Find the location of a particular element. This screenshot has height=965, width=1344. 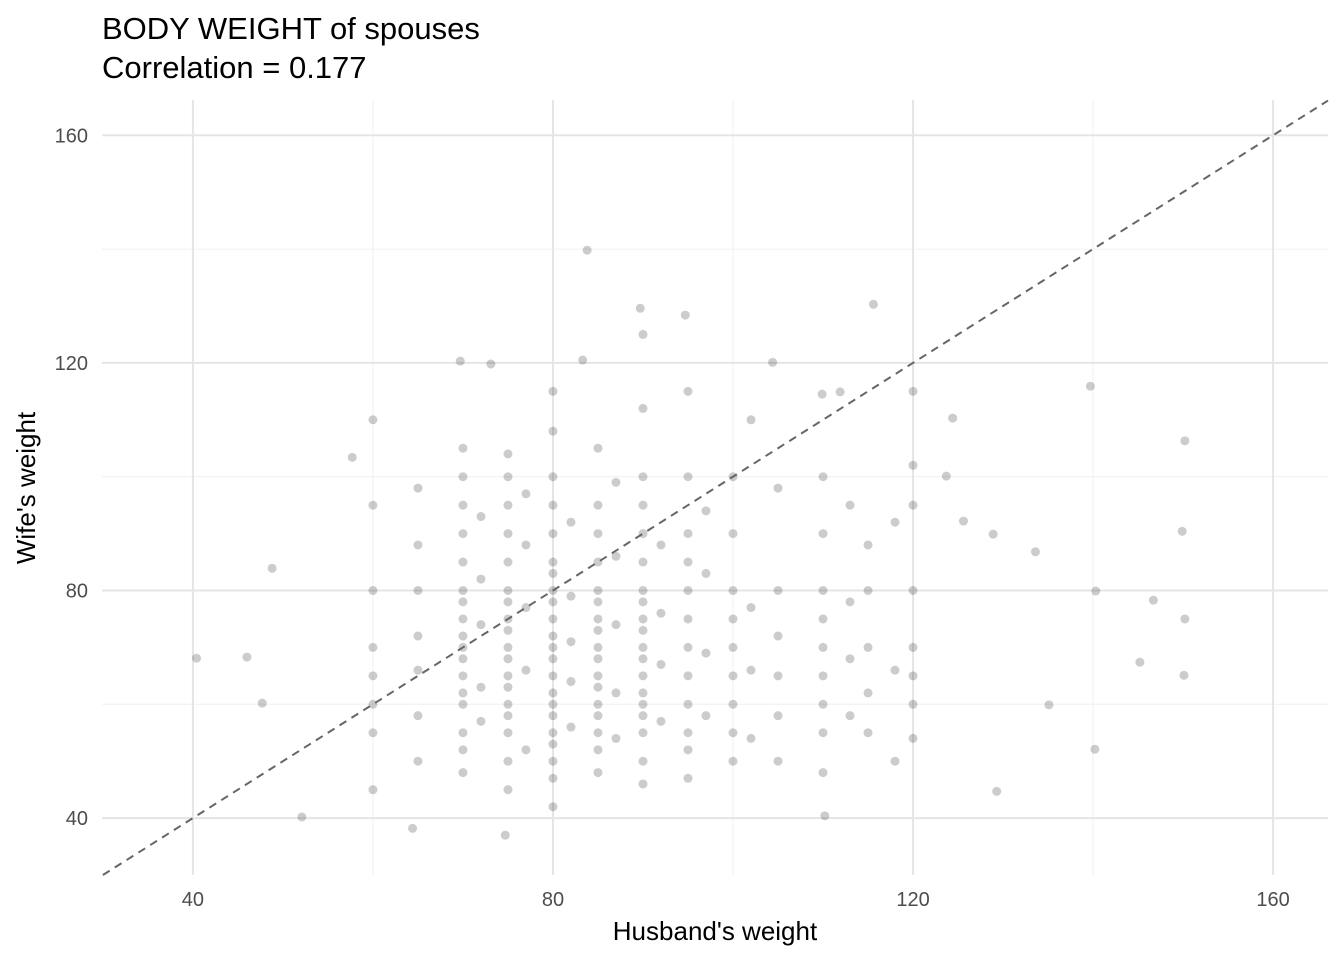

x-axis-title: Husband's weight is located at coordinates (715, 931).